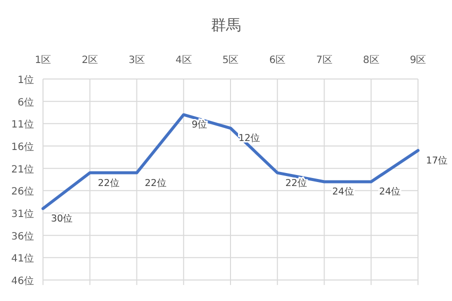  I want to click on y-tick-label: 41位, so click(22, 258).